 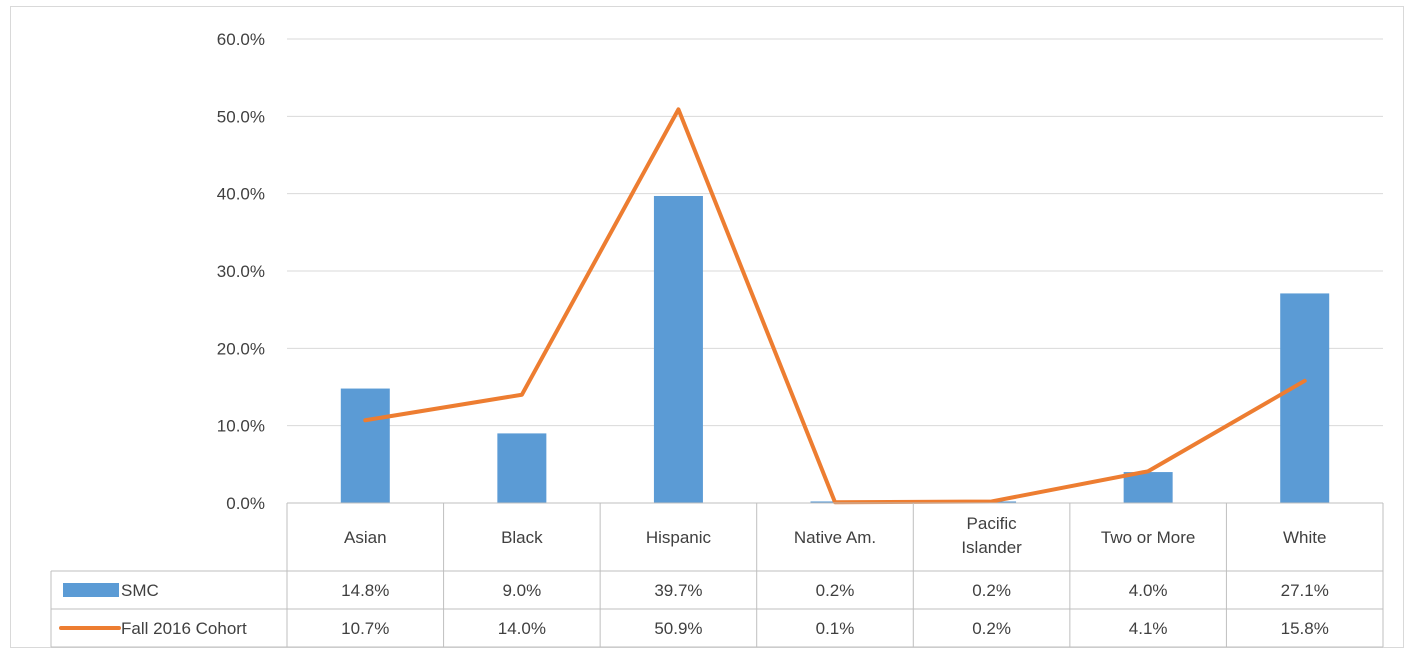 I want to click on table-cell-fall-2016-cohort-hispanic: 50.9%, so click(x=678, y=628).